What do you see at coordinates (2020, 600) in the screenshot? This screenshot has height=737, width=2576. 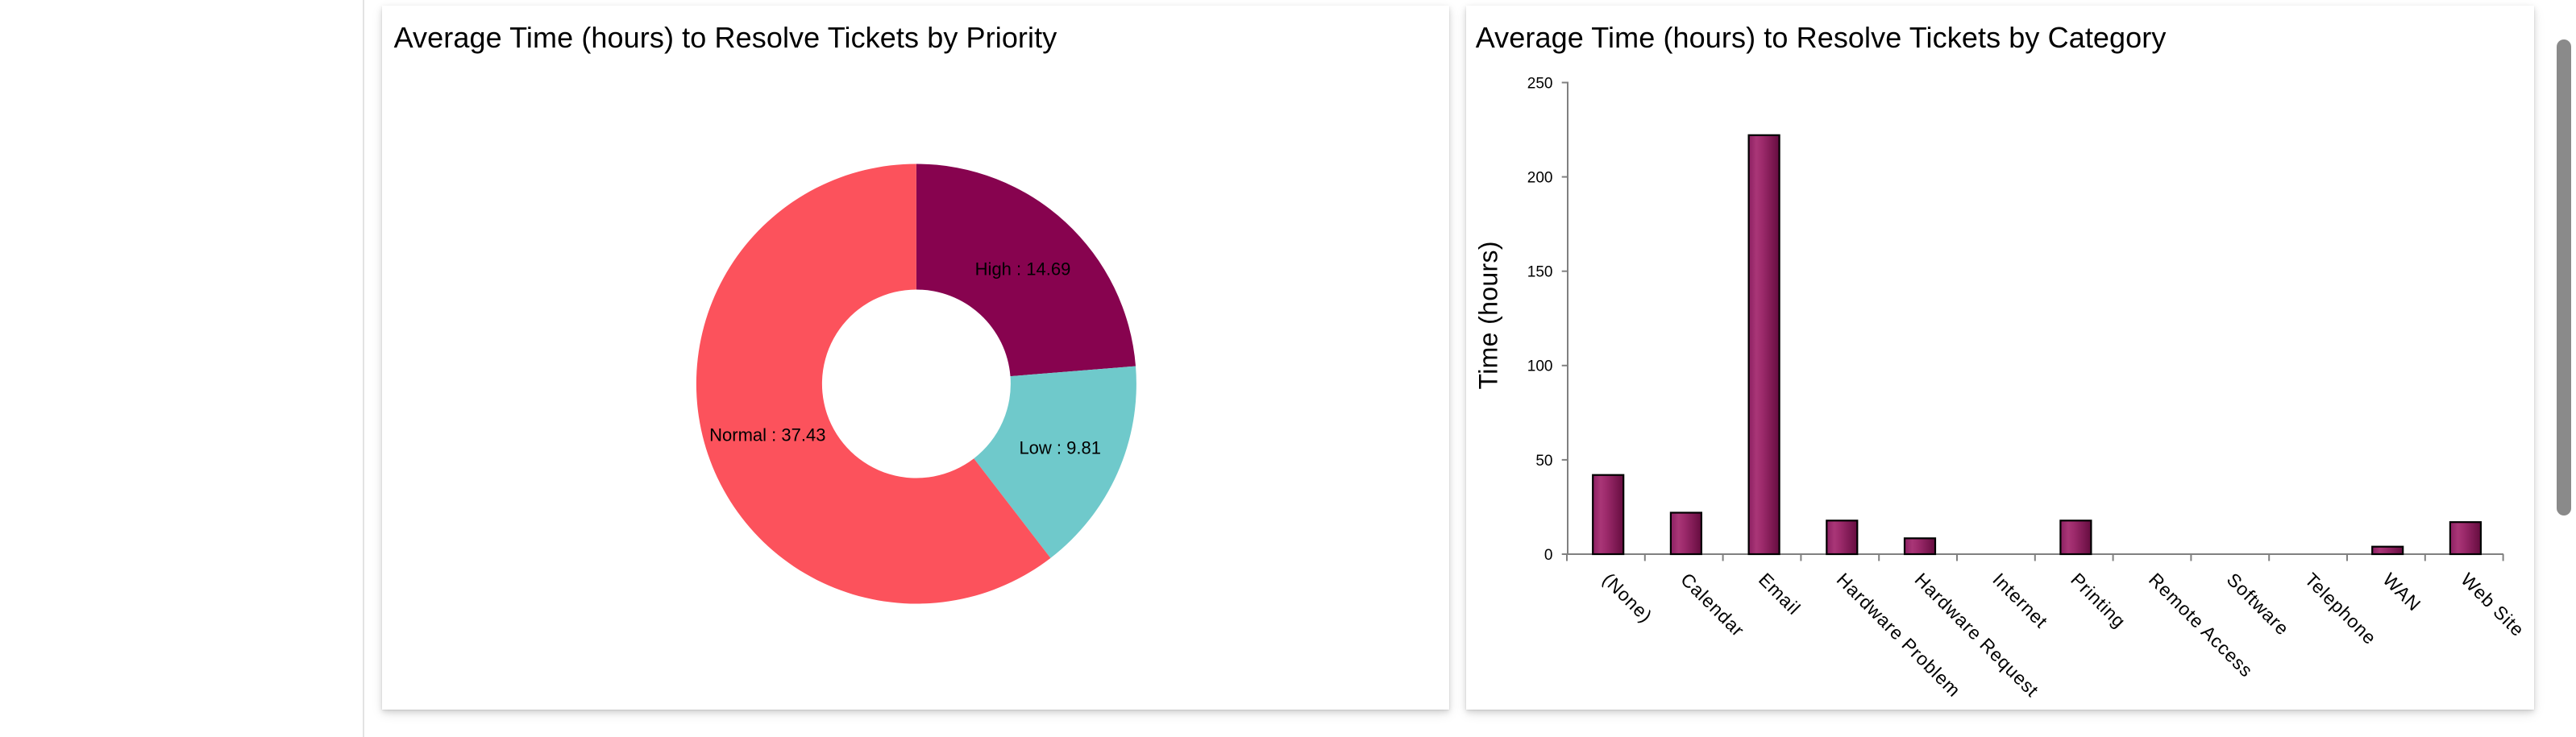 I see `svg-text: Internet` at bounding box center [2020, 600].